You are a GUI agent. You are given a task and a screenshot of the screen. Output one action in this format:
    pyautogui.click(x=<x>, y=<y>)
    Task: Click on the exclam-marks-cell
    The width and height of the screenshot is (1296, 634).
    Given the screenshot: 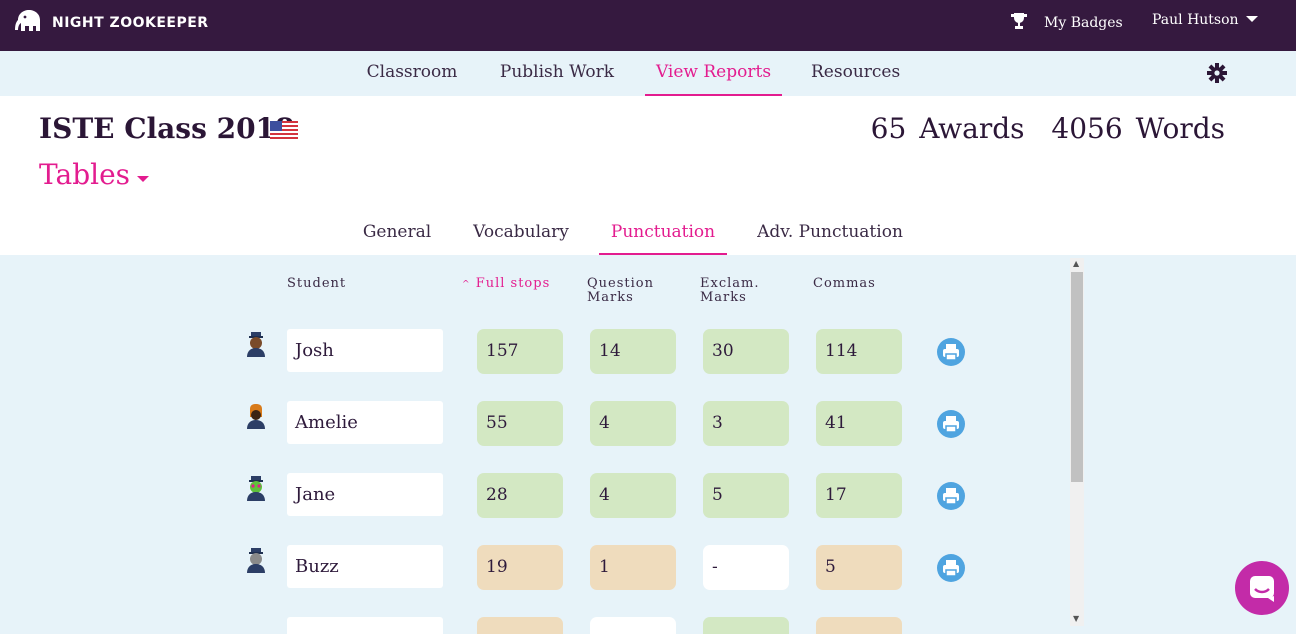 What is the action you would take?
    pyautogui.click(x=746, y=625)
    